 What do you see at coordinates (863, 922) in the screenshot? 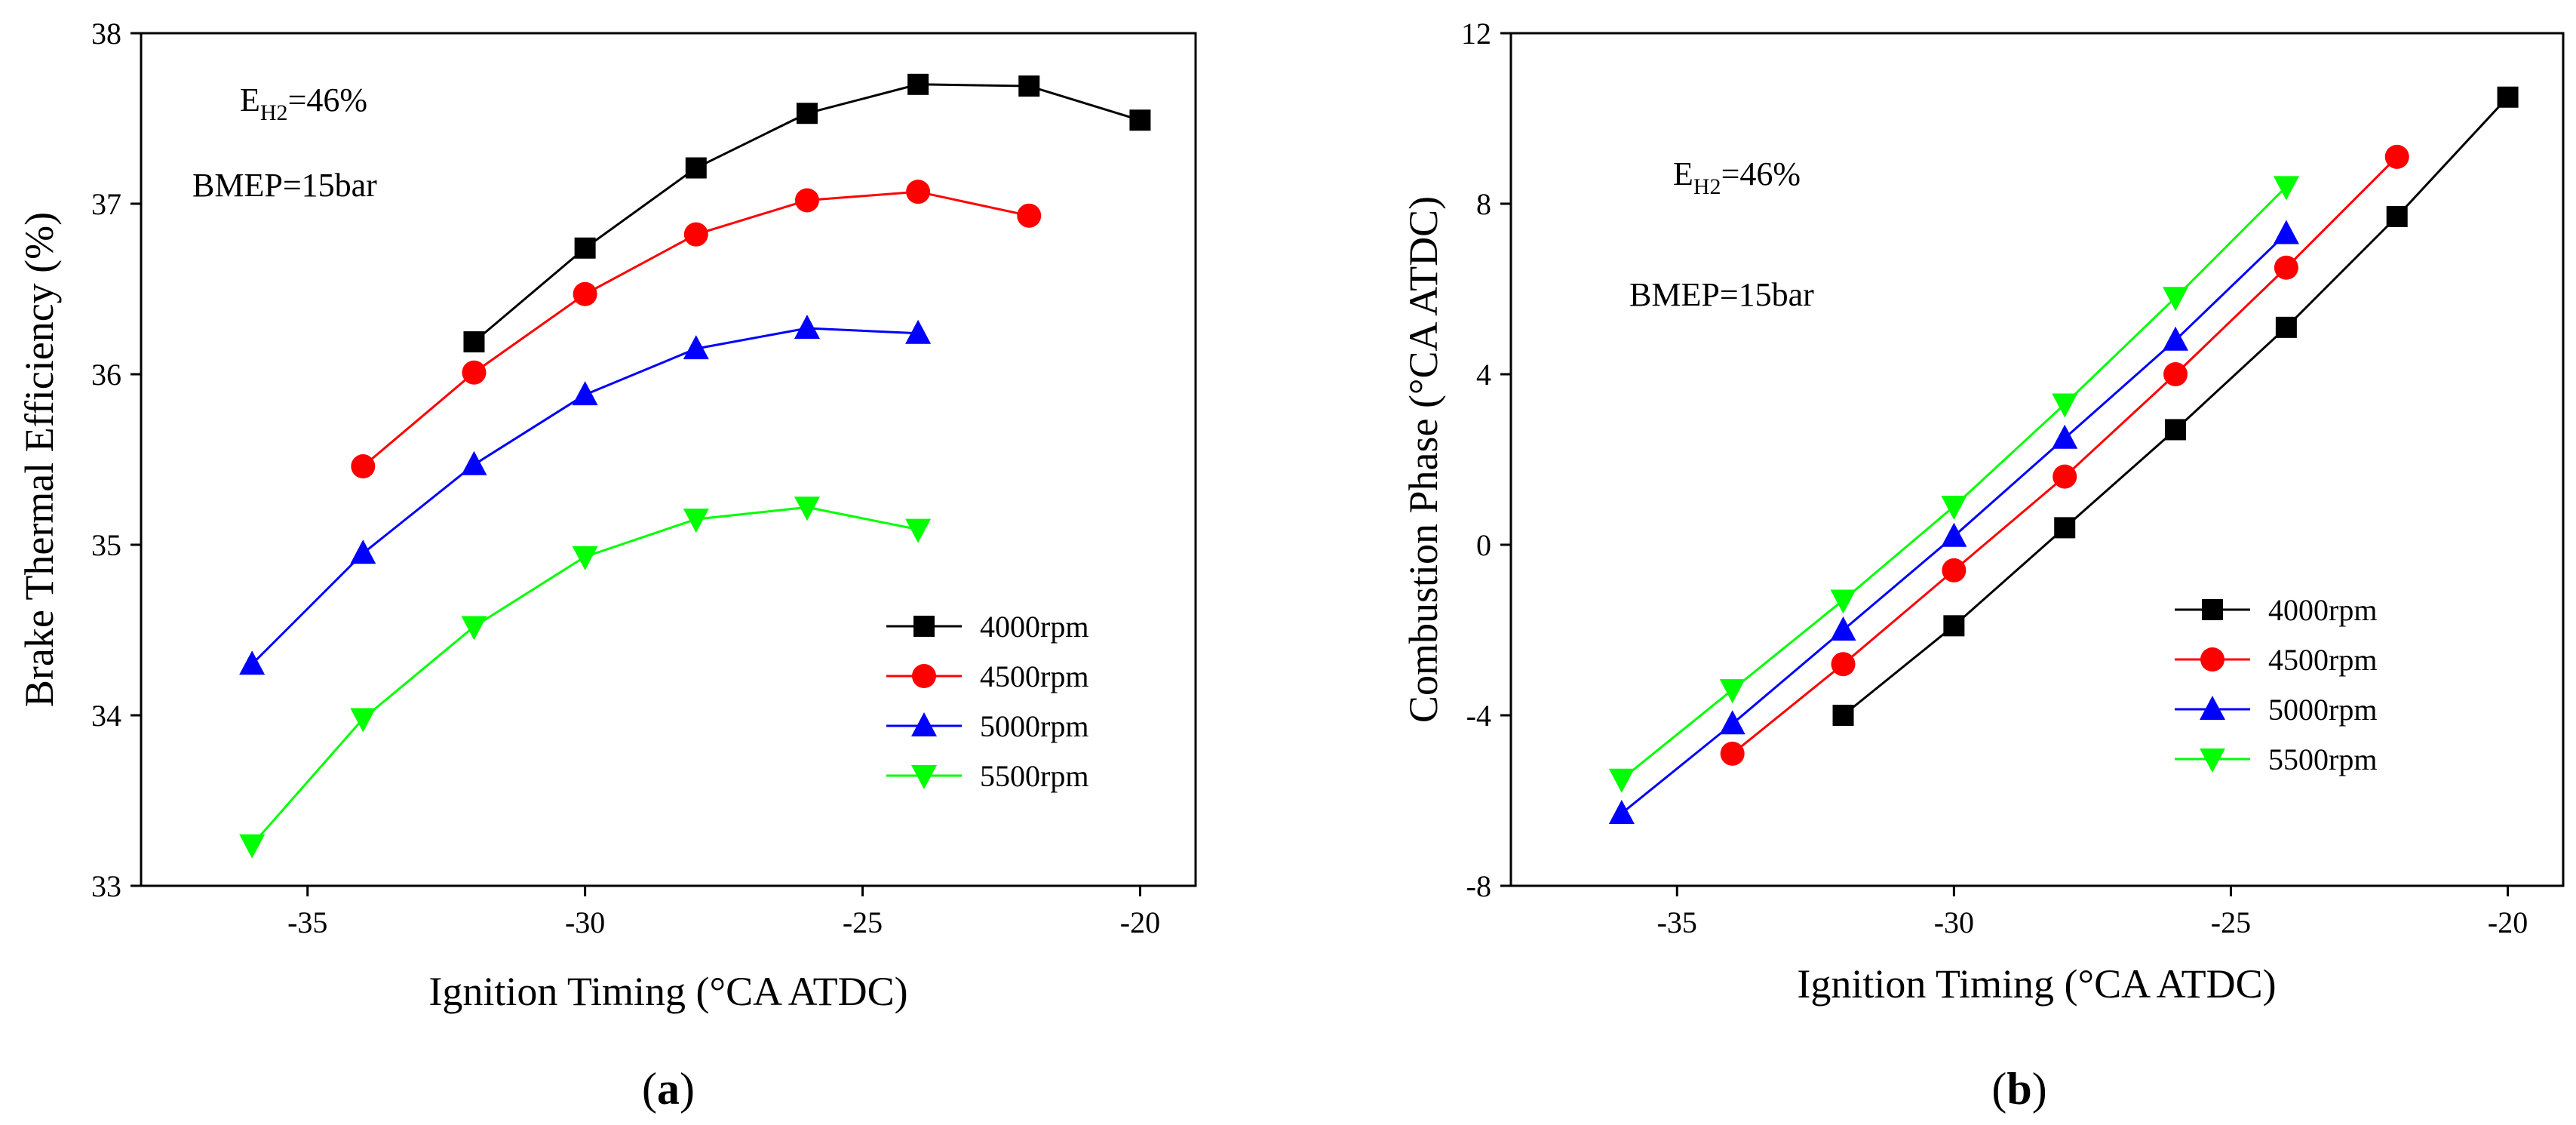
I see `x-tick-label-a-2: -25` at bounding box center [863, 922].